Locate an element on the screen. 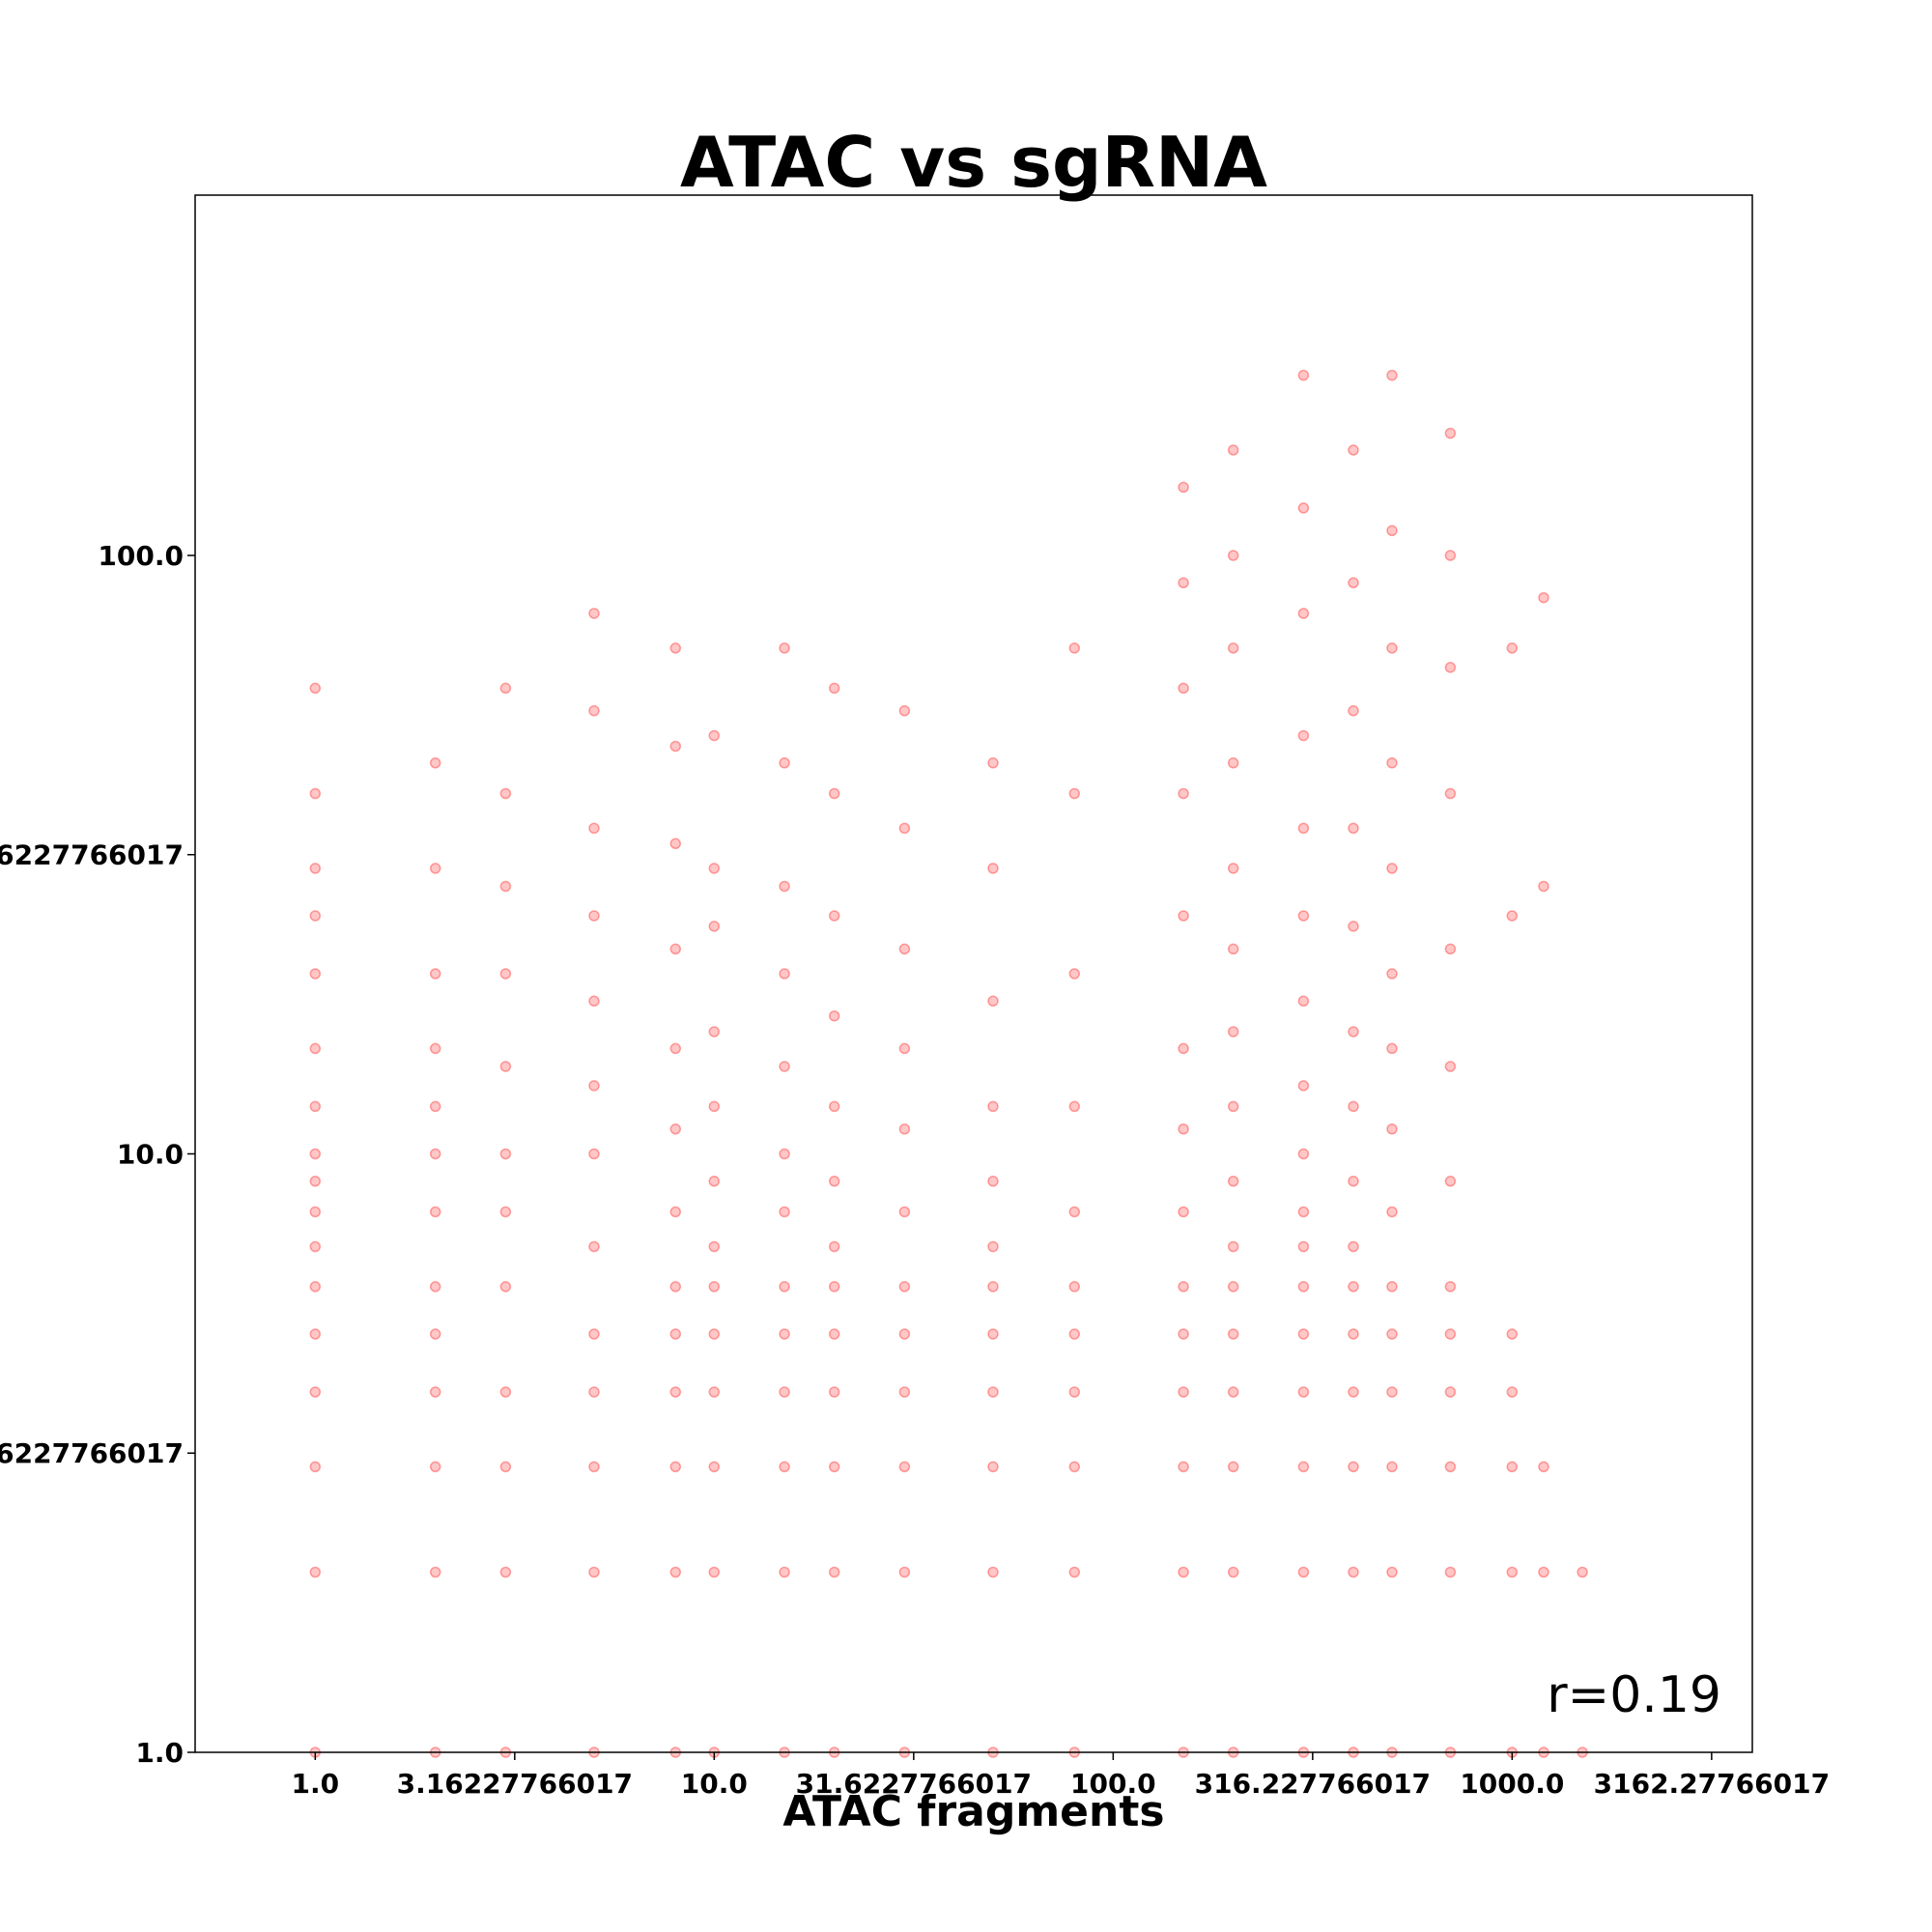 The width and height of the screenshot is (1932, 1932). x-tick-label: 100.0 is located at coordinates (1113, 1784).